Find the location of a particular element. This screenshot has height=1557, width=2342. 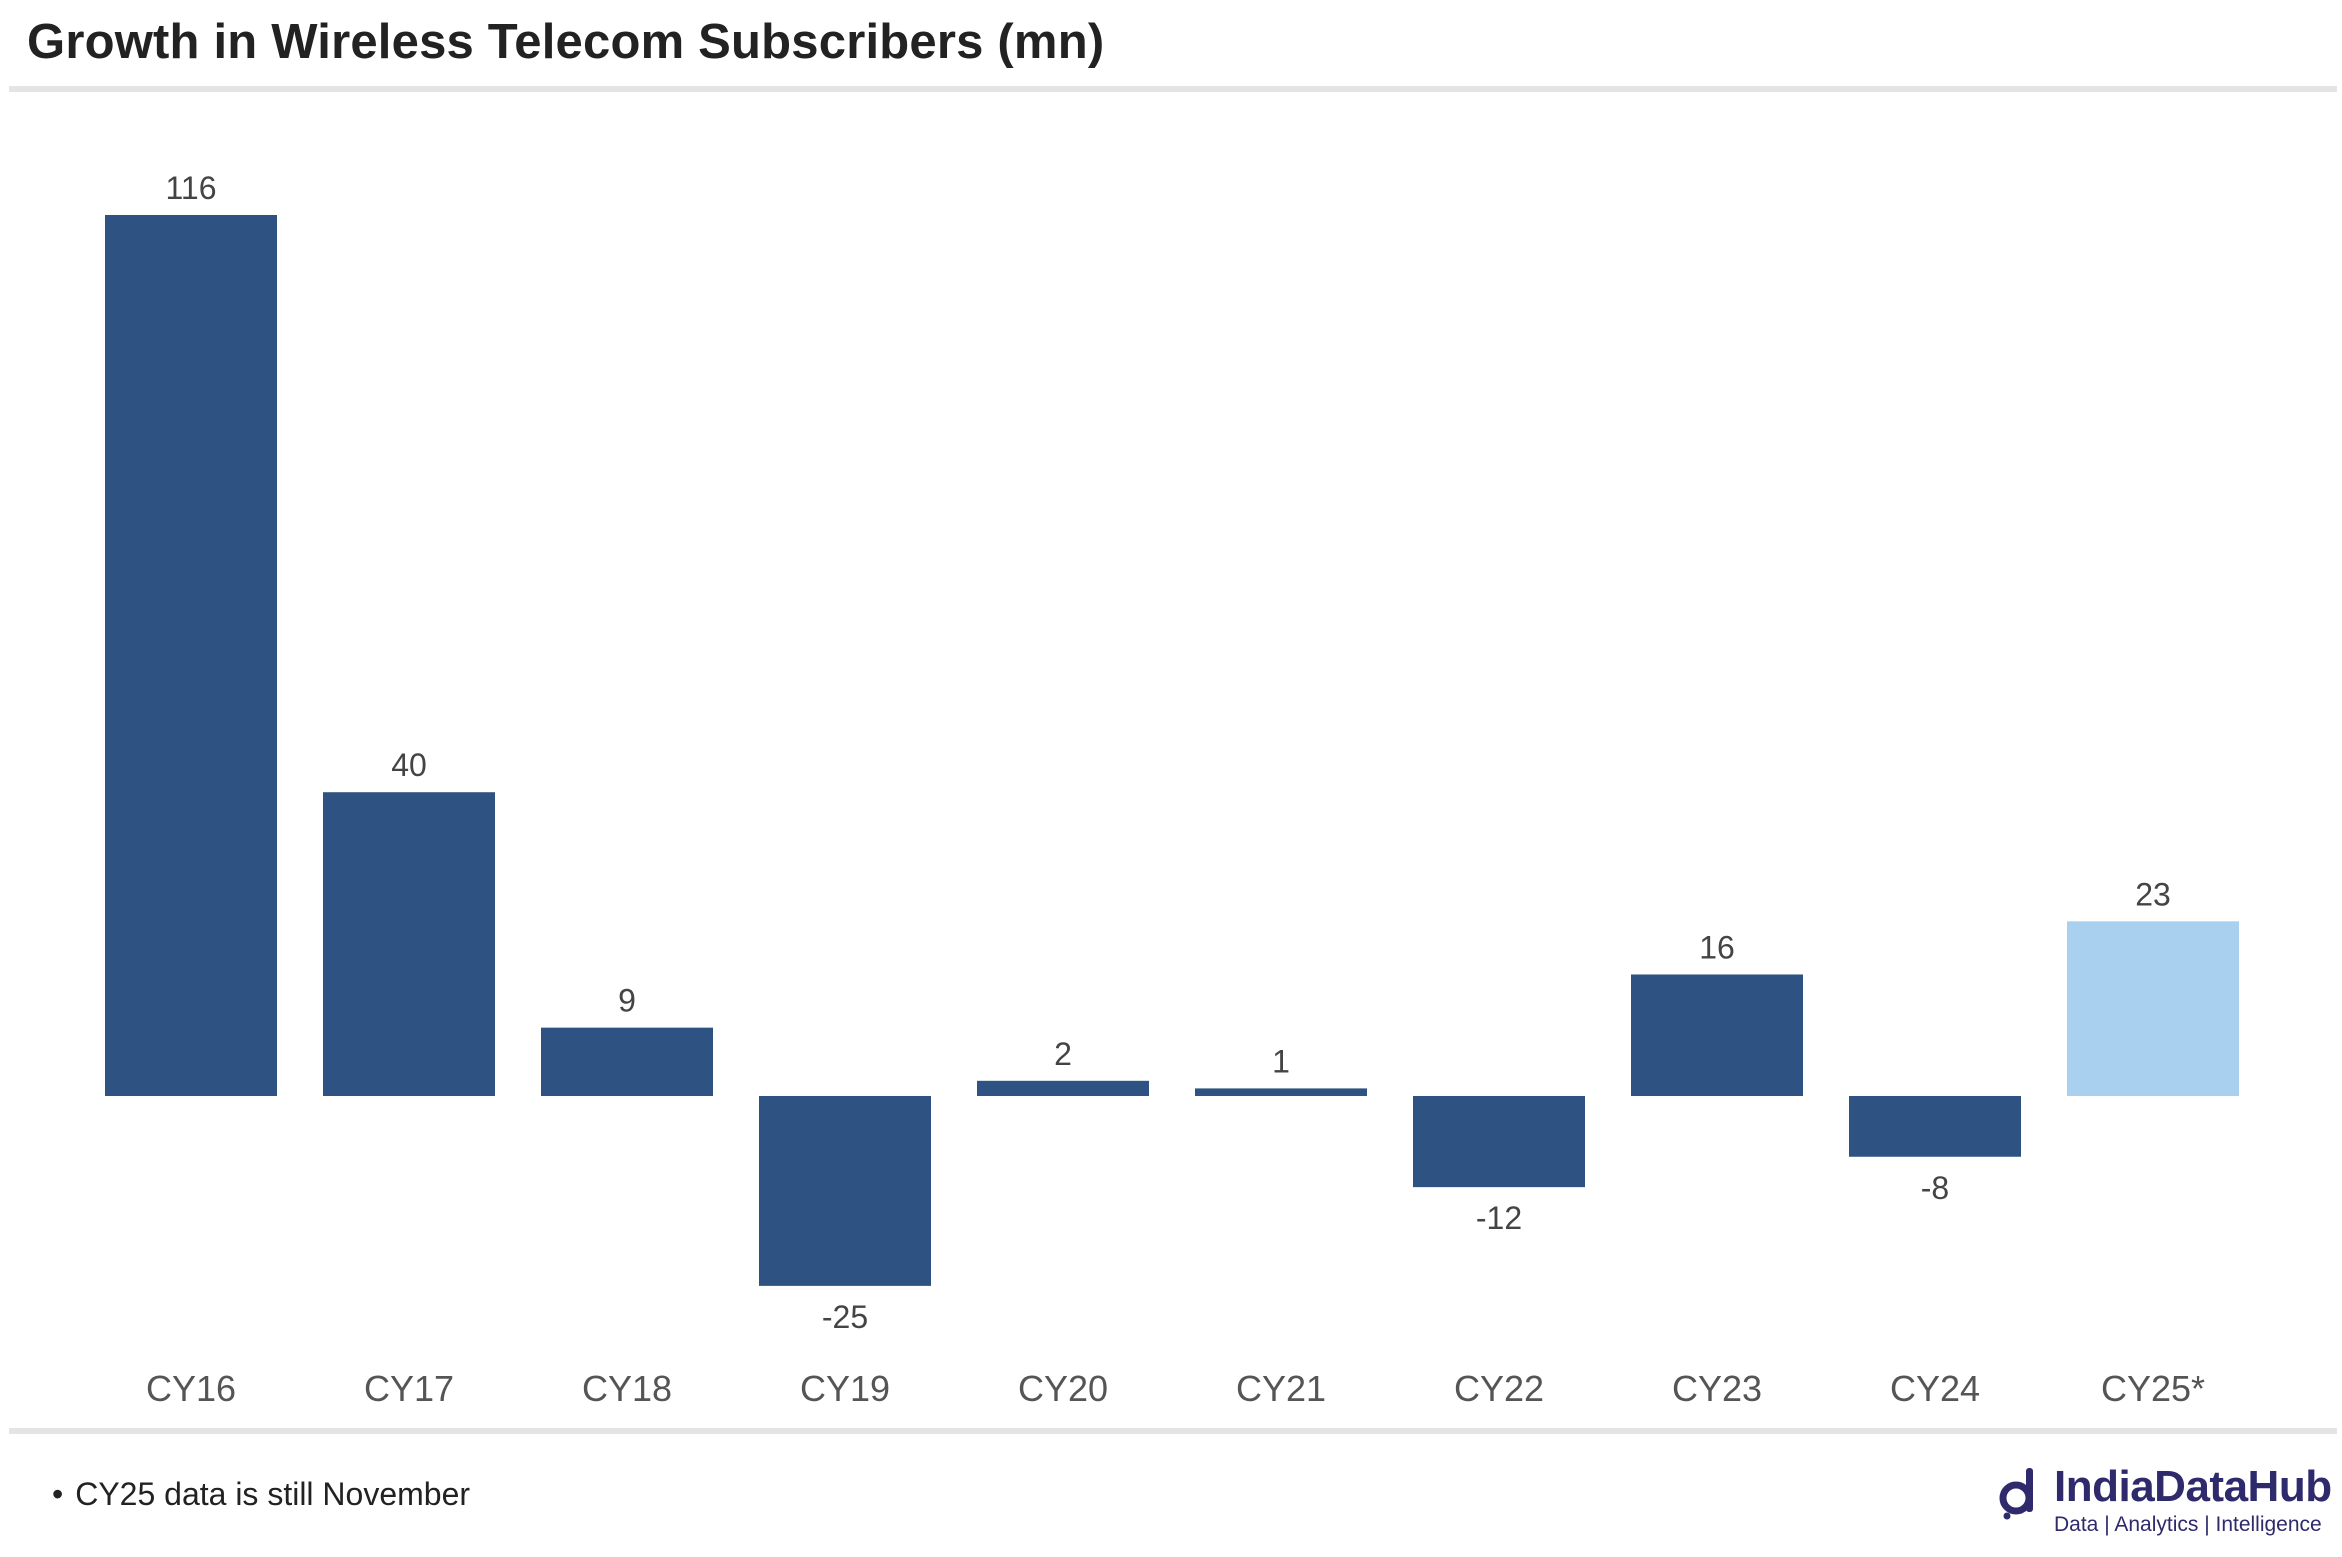

bar-cy25 is located at coordinates (2153, 1008).